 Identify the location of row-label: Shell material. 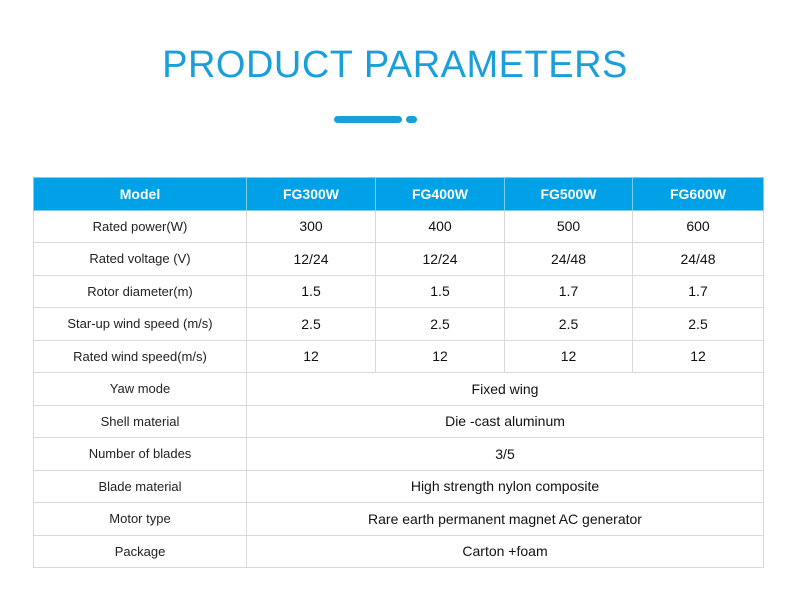
(140, 421).